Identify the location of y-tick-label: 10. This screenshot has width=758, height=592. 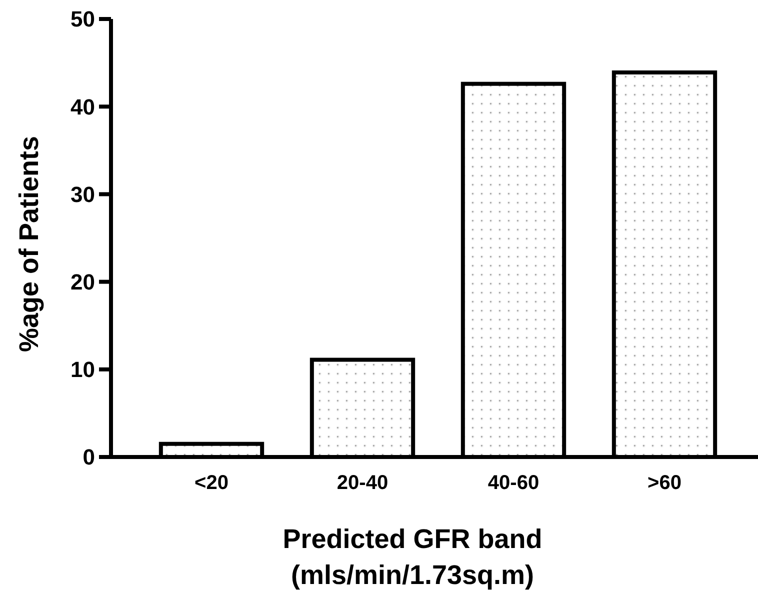
(82, 369).